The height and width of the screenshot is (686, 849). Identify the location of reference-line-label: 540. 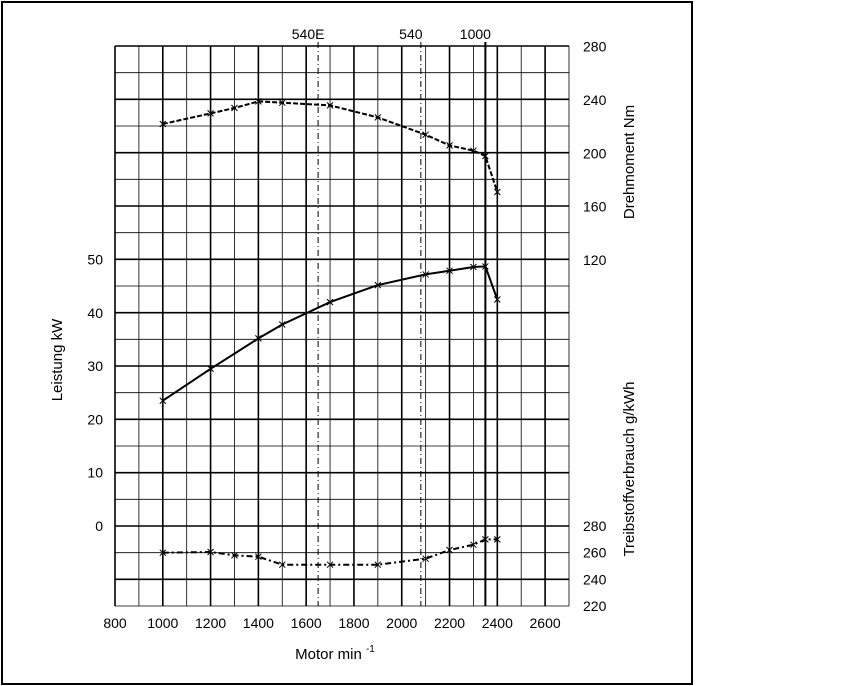
(411, 34).